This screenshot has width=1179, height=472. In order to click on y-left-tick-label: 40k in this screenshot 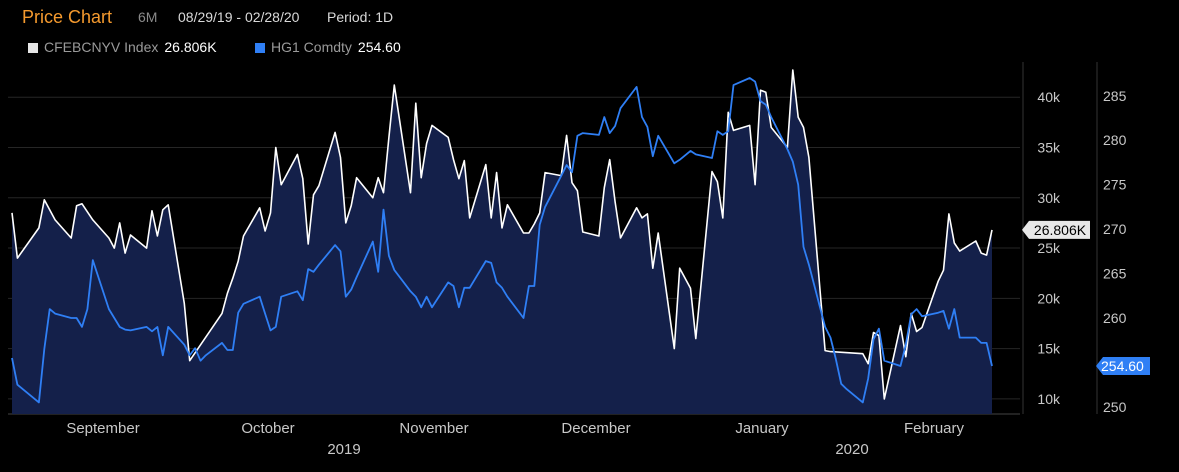, I will do `click(1049, 97)`.